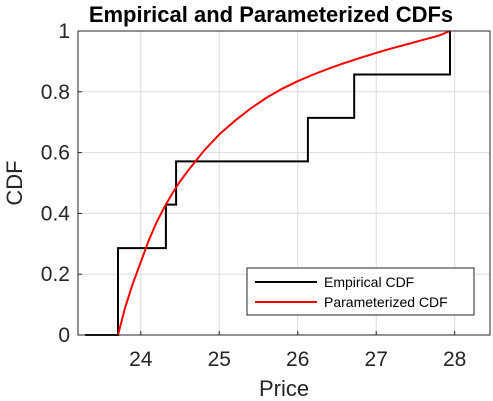  I want to click on y-tick-label: 0.2, so click(55, 274).